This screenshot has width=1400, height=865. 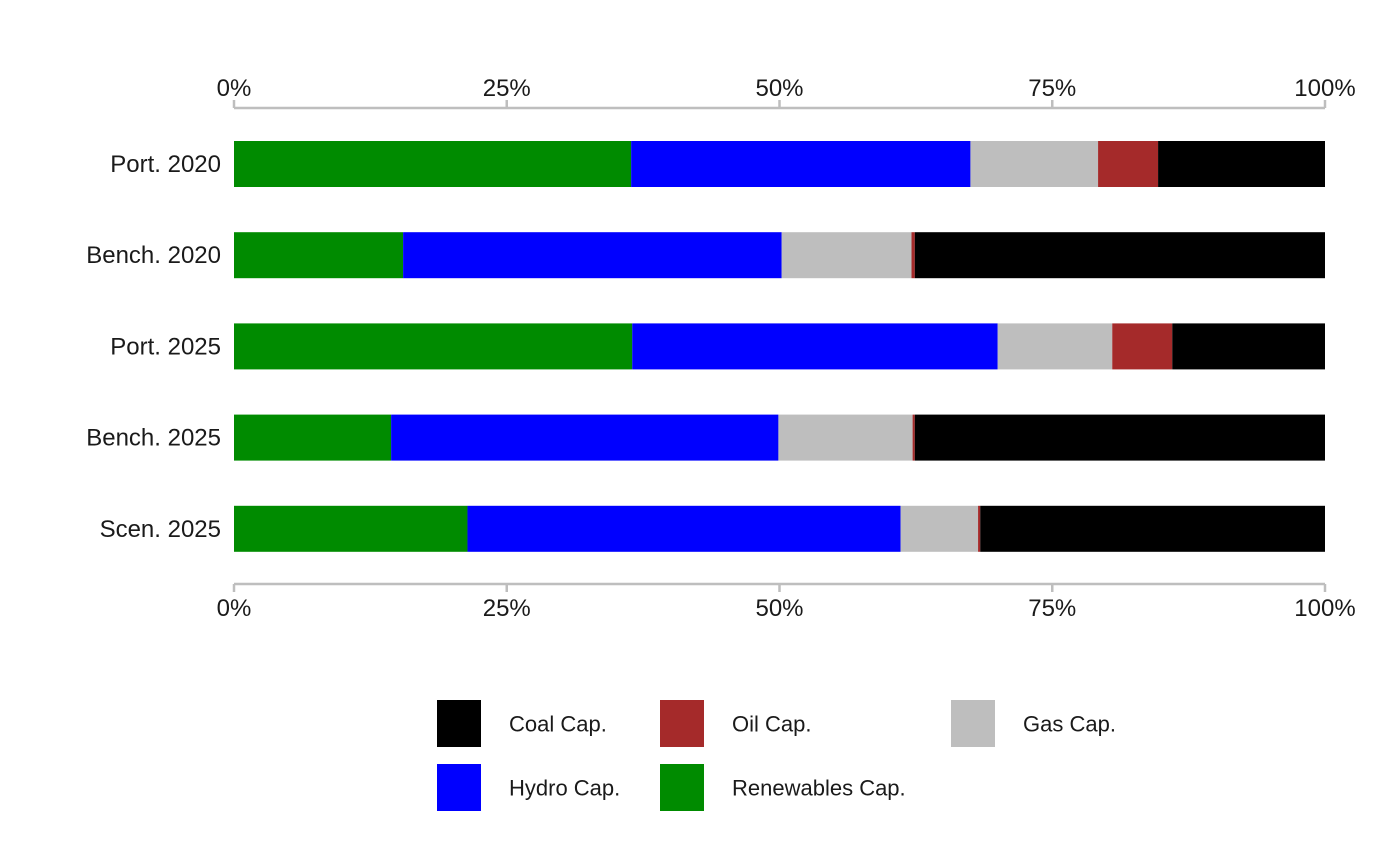 What do you see at coordinates (165, 346) in the screenshot?
I see `category-label: Port. 2025` at bounding box center [165, 346].